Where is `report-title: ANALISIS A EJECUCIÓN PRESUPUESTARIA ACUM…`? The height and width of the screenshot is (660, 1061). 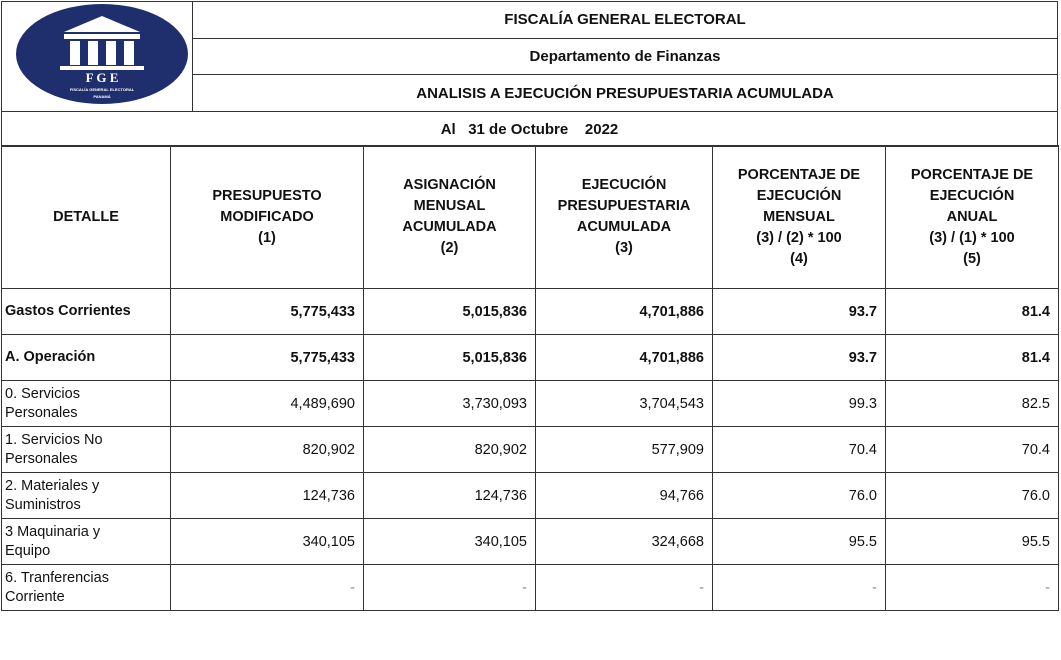
report-title: ANALISIS A EJECUCIÓN PRESUPUESTARIA ACUM… is located at coordinates (625, 93).